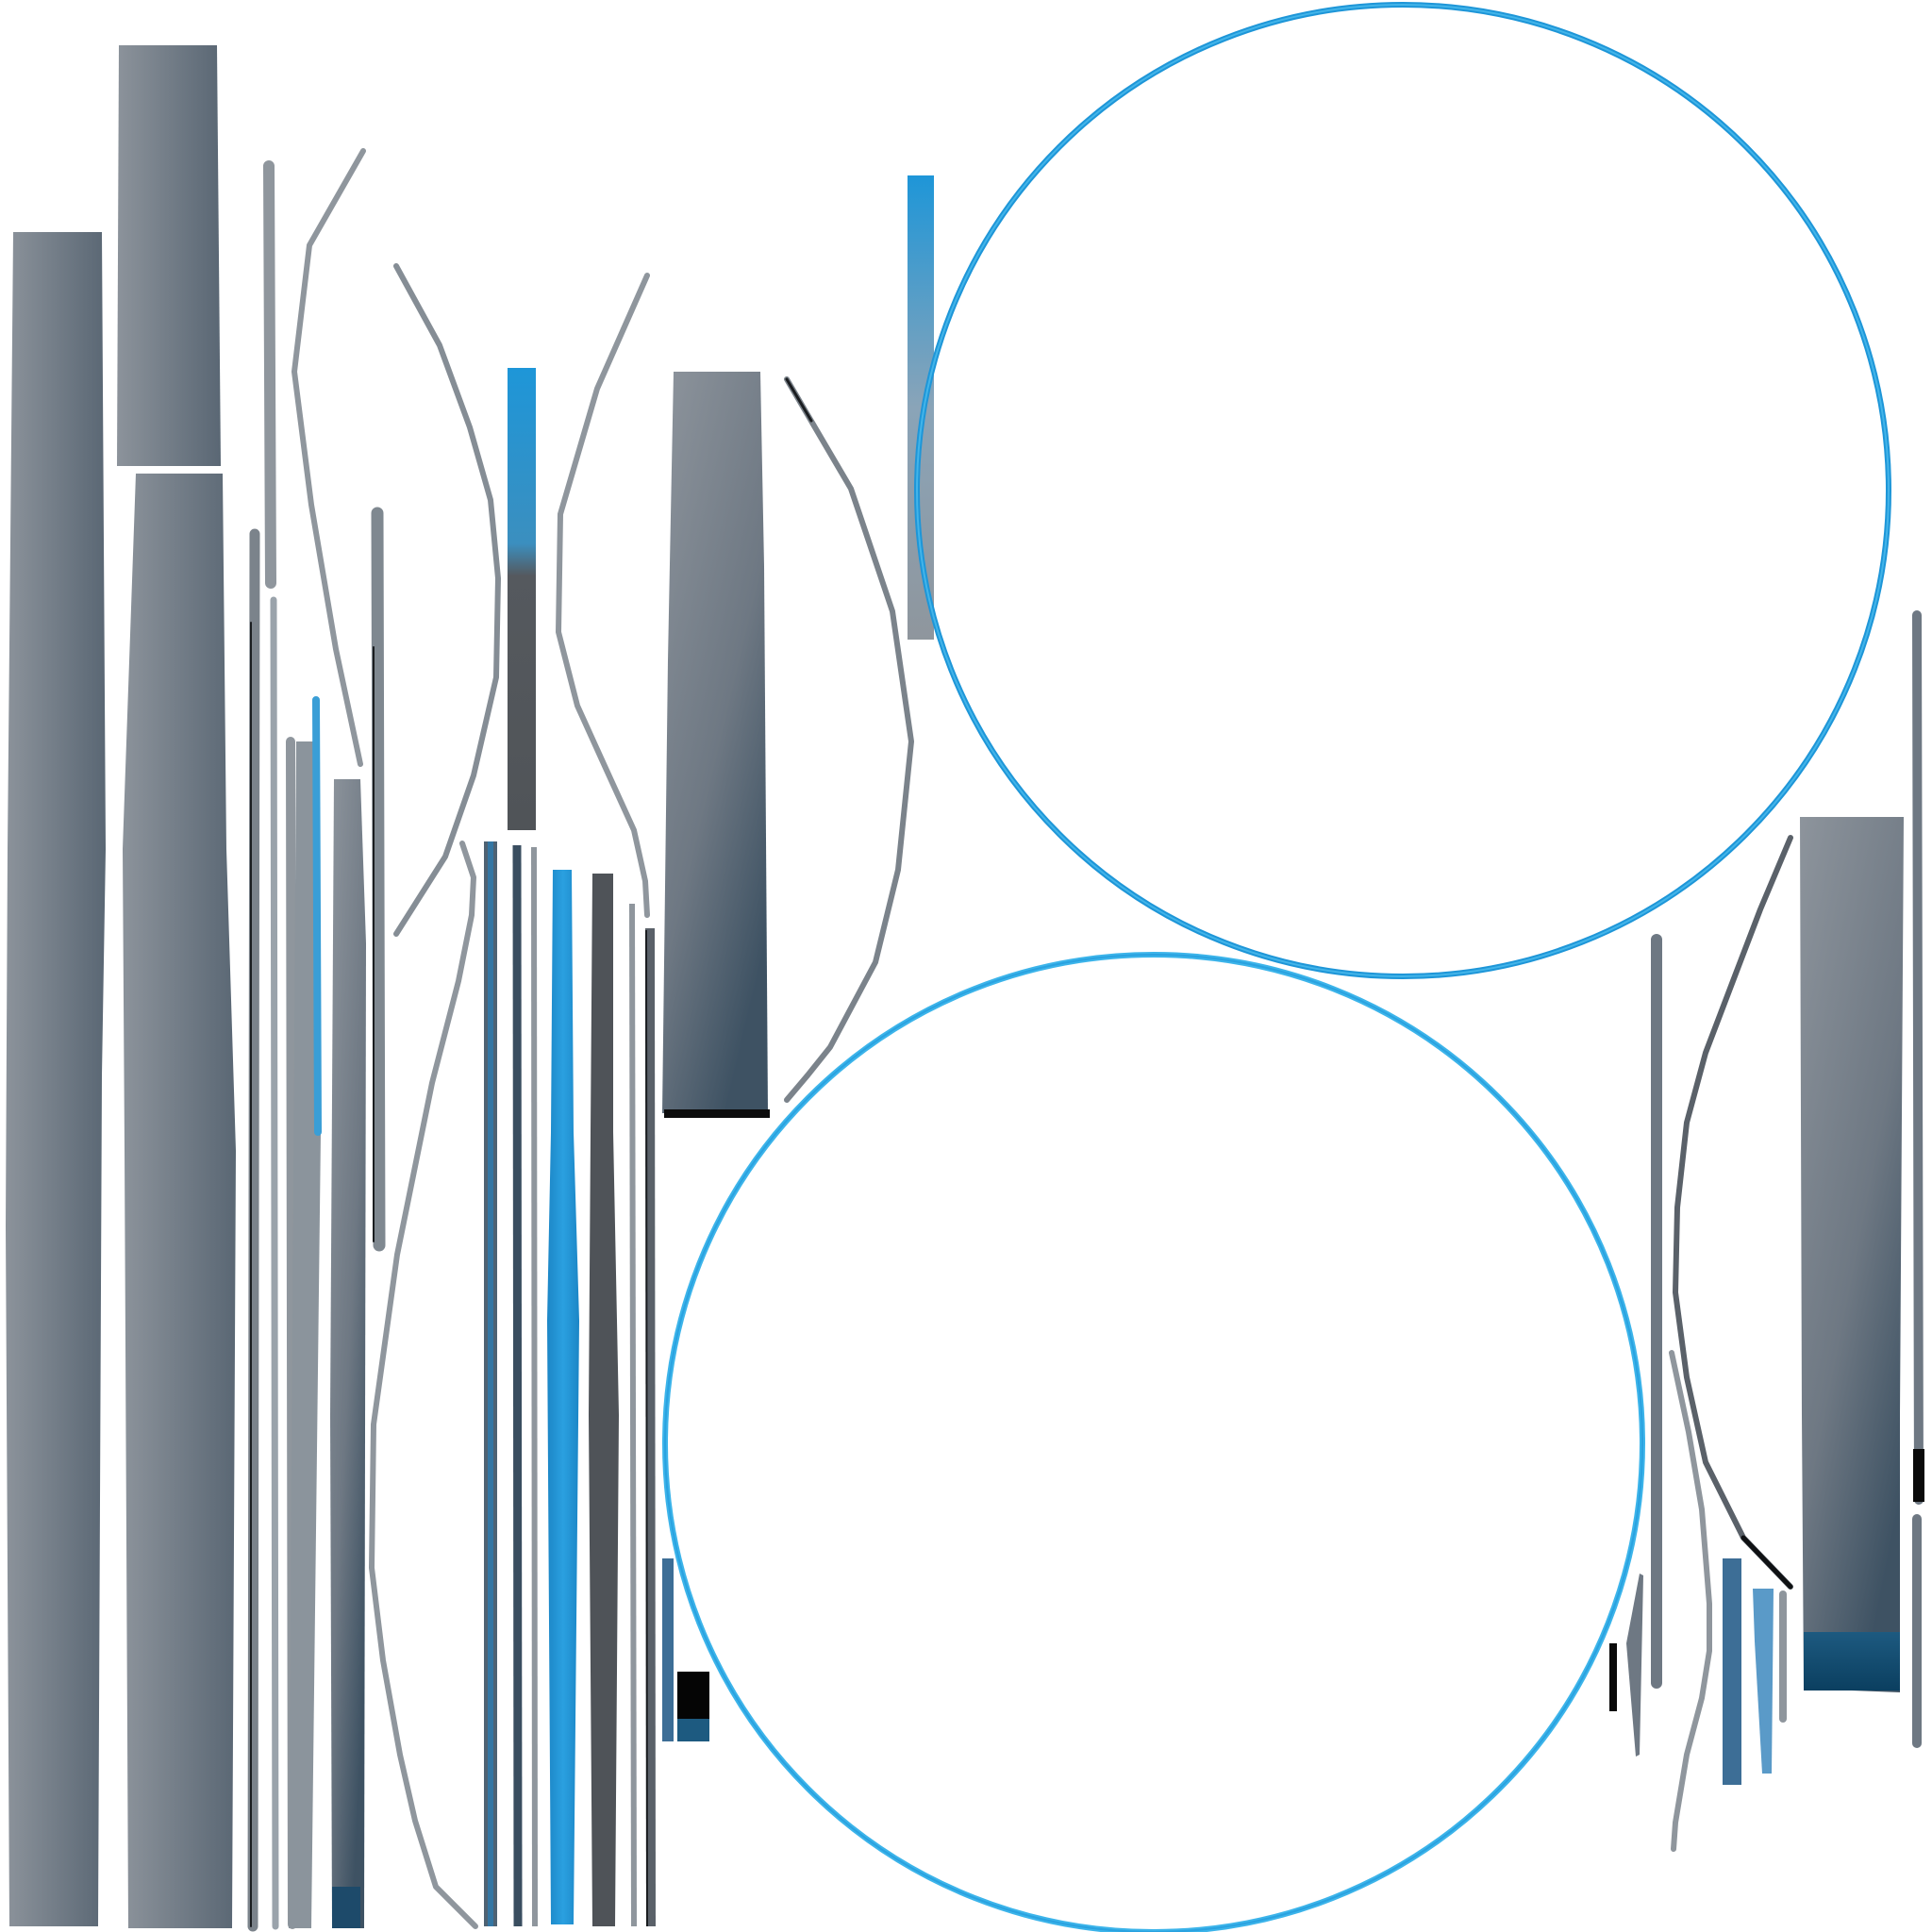 Image resolution: width=1932 pixels, height=1932 pixels. I want to click on plank-edge, so click(717, 1113).